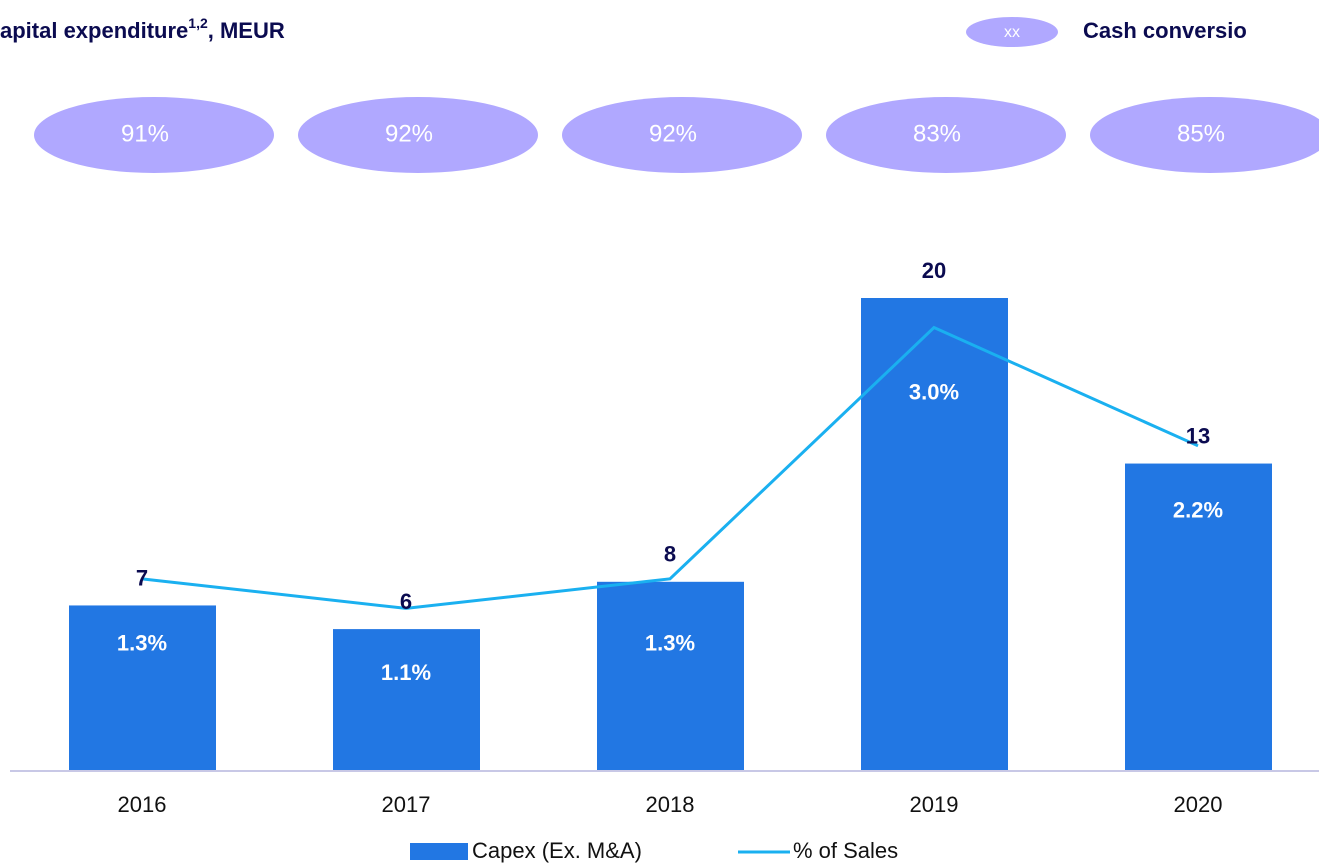  Describe the element at coordinates (845, 850) in the screenshot. I see `legend-label: % of Sales` at that location.